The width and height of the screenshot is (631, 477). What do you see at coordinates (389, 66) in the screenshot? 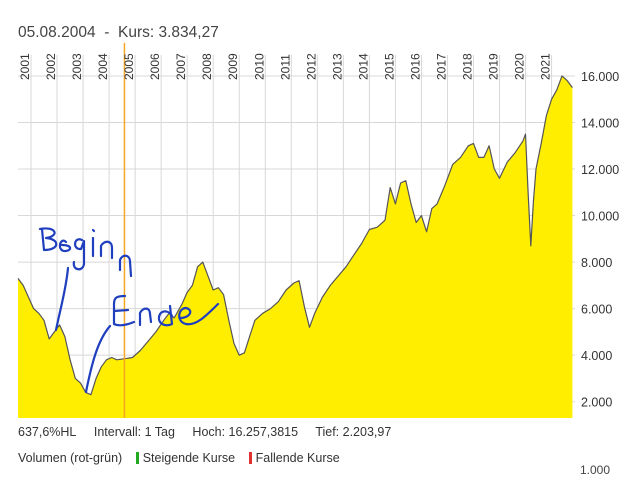
I see `x-tick-label-2015: 2015` at bounding box center [389, 66].